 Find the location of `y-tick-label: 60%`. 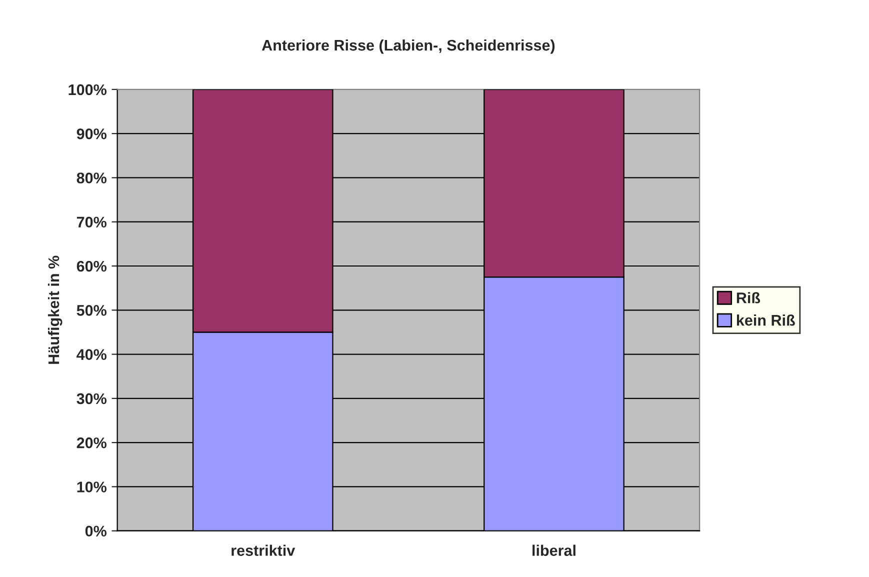

y-tick-label: 60% is located at coordinates (91, 266).